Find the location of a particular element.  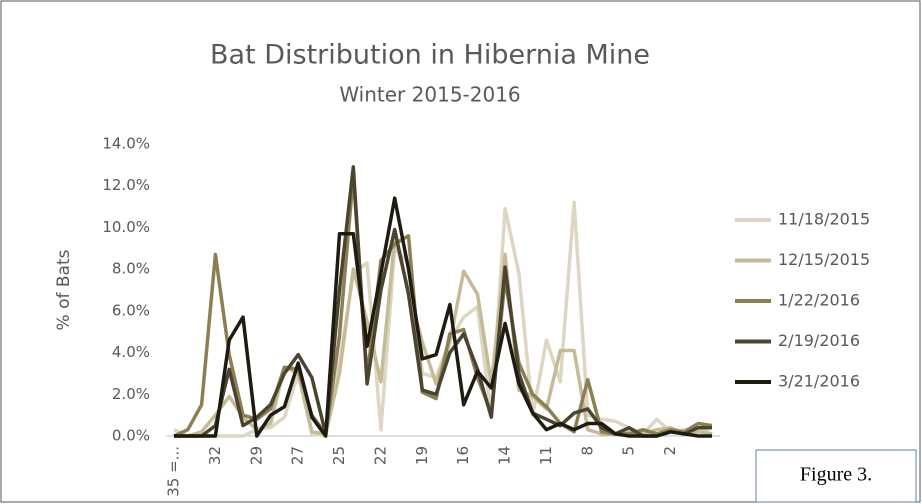

legend-label: 11/18/2015 is located at coordinates (824, 219).